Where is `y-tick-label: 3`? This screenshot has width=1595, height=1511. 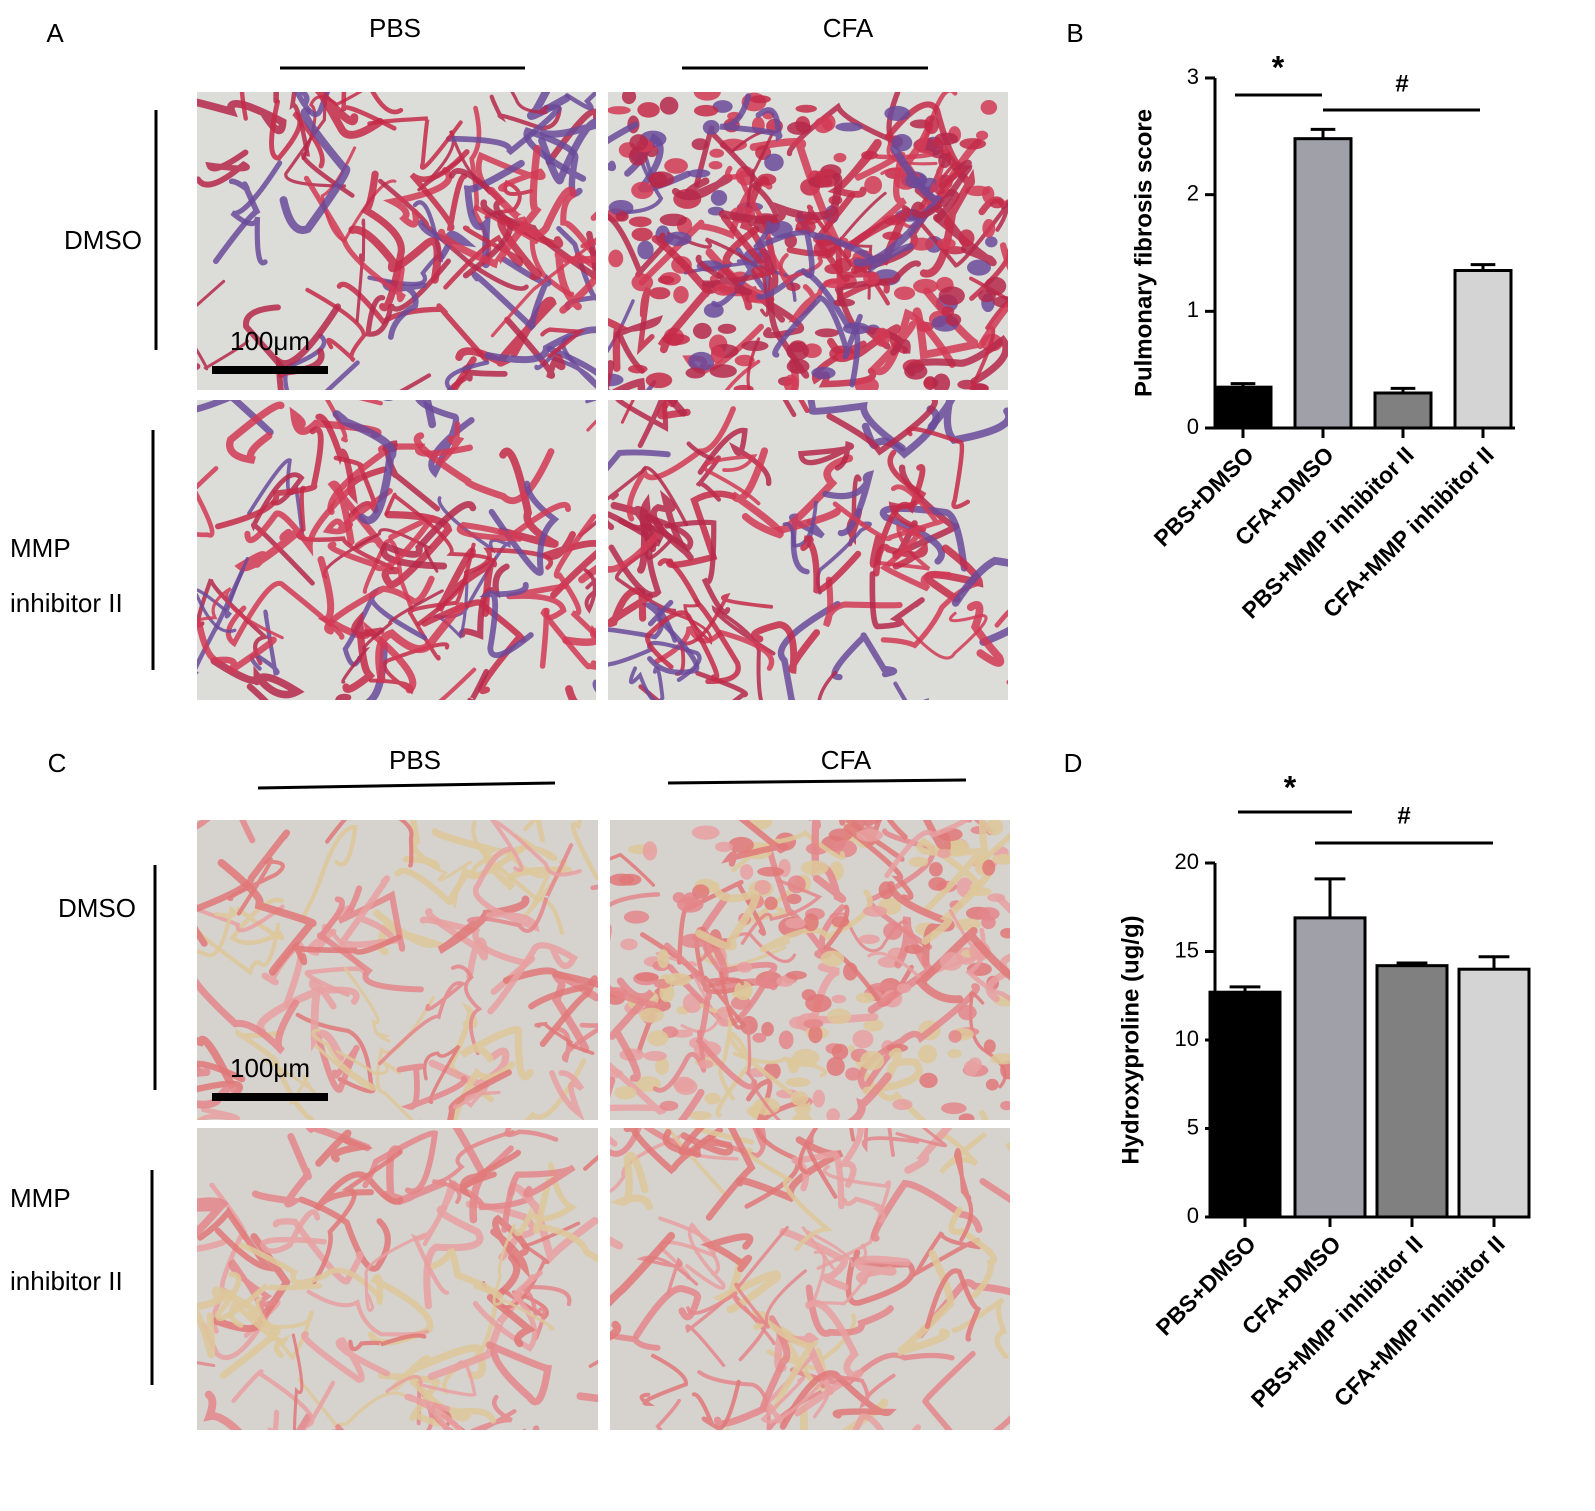 y-tick-label: 3 is located at coordinates (1193, 76).